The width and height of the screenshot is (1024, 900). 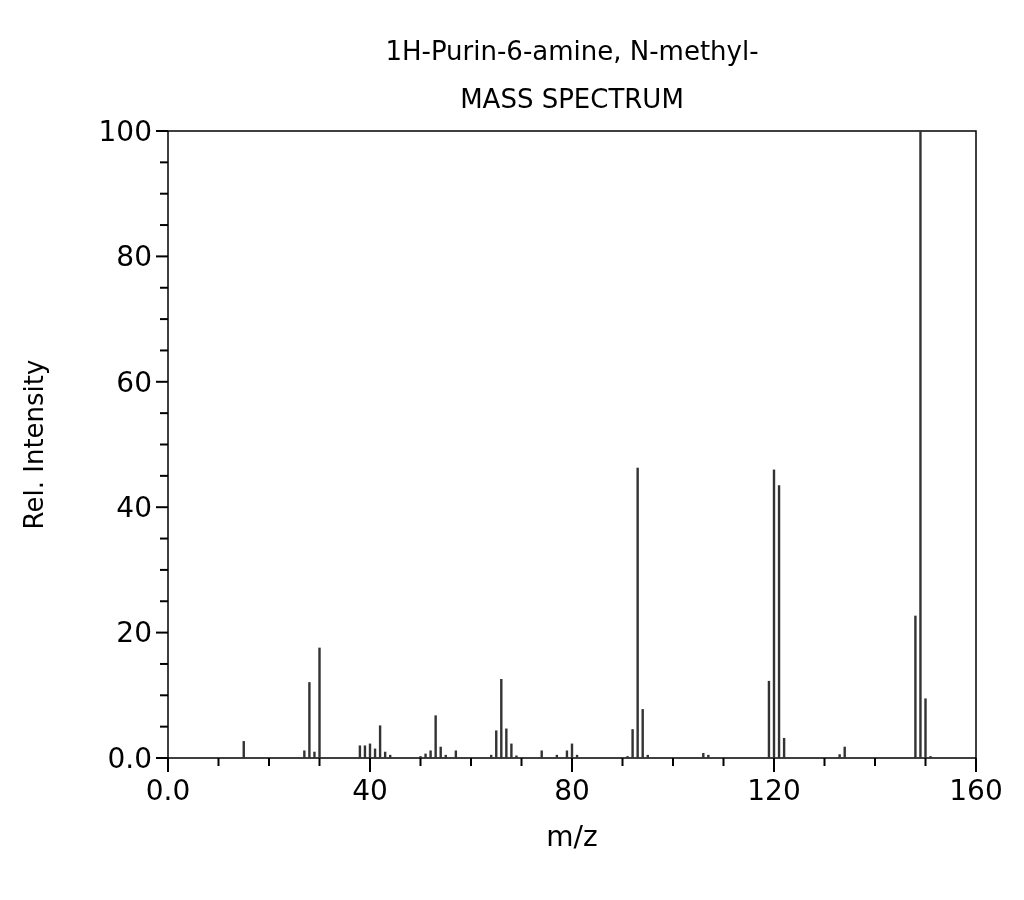 What do you see at coordinates (134, 257) in the screenshot?
I see `y-tick-label: 80` at bounding box center [134, 257].